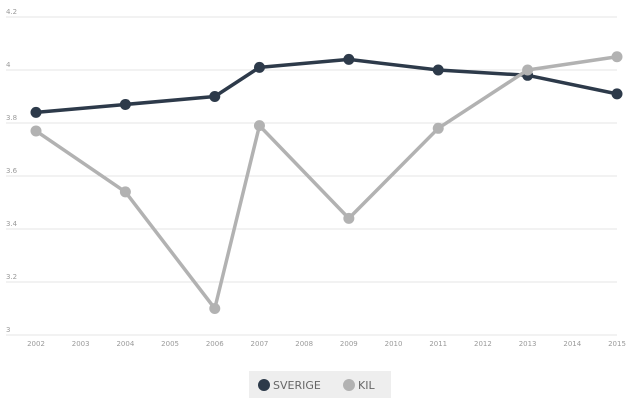  I want to click on x-tick-label: 2012, so click(483, 344).